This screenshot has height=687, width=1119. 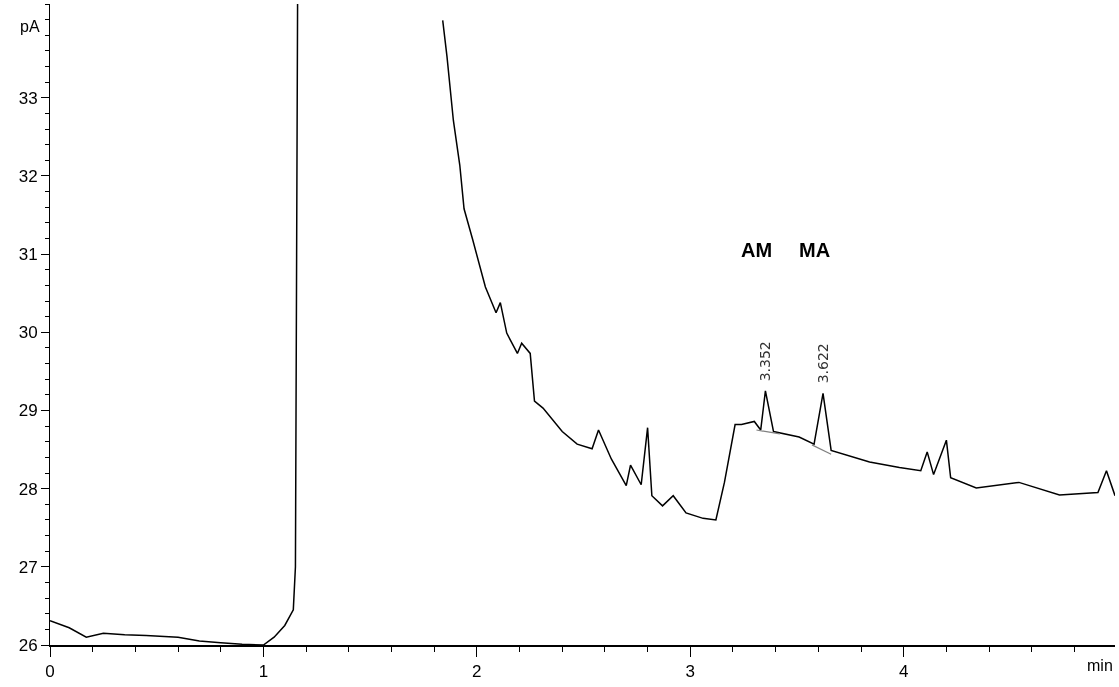 What do you see at coordinates (477, 672) in the screenshot?
I see `x-tick-label: 2` at bounding box center [477, 672].